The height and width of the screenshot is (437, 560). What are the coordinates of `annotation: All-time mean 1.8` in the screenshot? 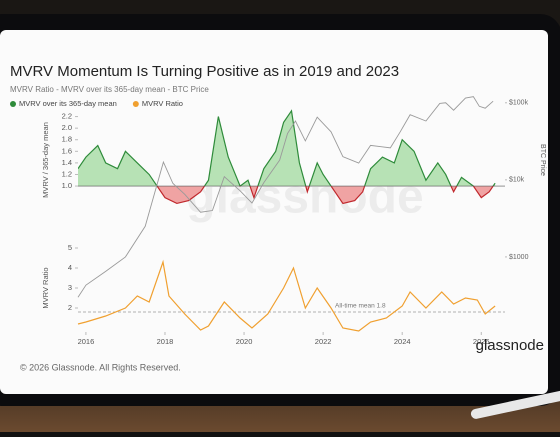 It's located at (360, 306).